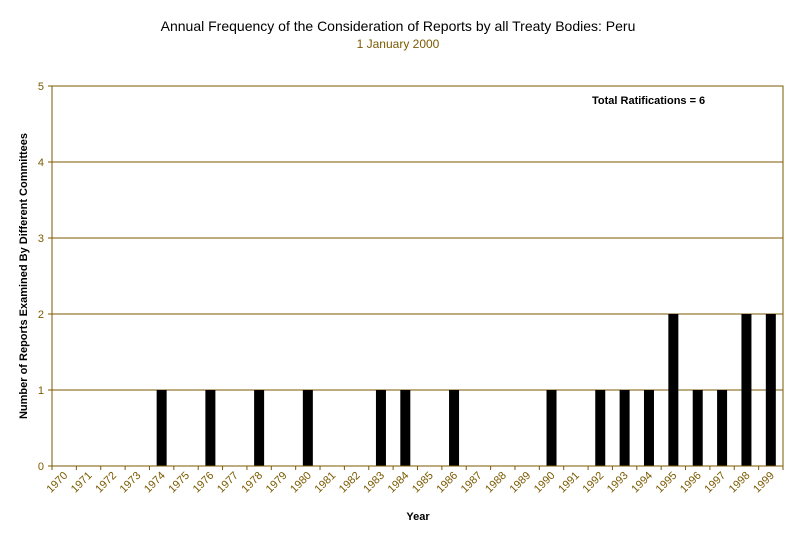  Describe the element at coordinates (350, 483) in the screenshot. I see `x-tick-label-1982: 1982` at that location.